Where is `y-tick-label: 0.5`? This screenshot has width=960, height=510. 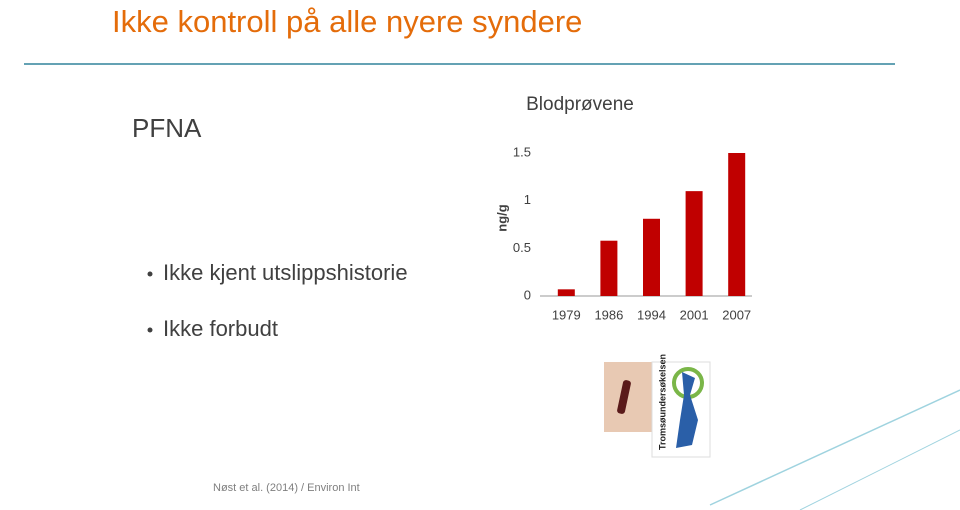 y-tick-label: 0.5 is located at coordinates (522, 247).